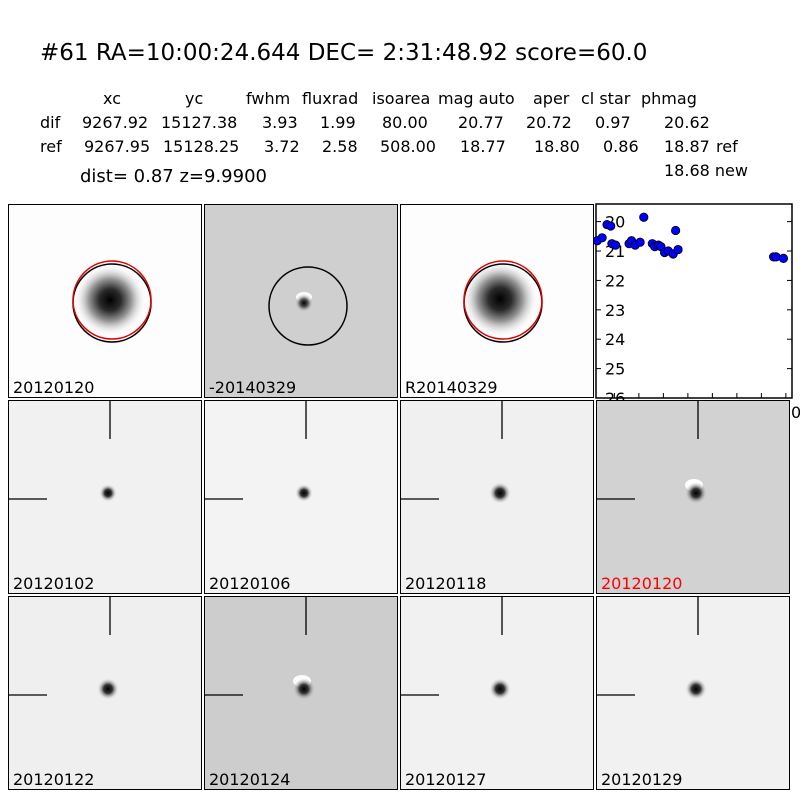  What do you see at coordinates (54, 387) in the screenshot?
I see `stamp-label: 20120120` at bounding box center [54, 387].